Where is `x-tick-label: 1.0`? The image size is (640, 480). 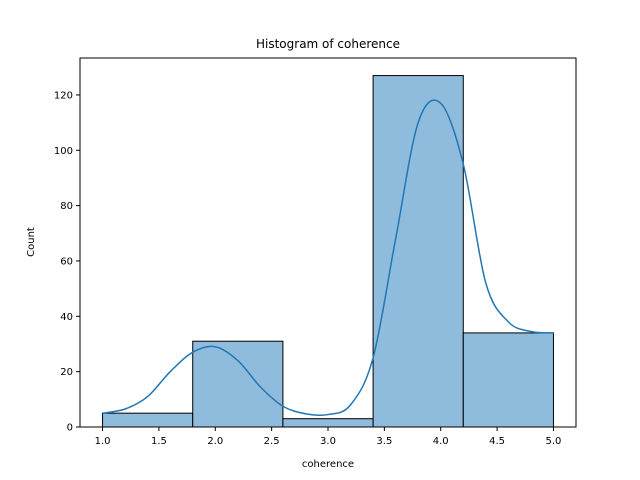 x-tick-label: 1.0 is located at coordinates (103, 441).